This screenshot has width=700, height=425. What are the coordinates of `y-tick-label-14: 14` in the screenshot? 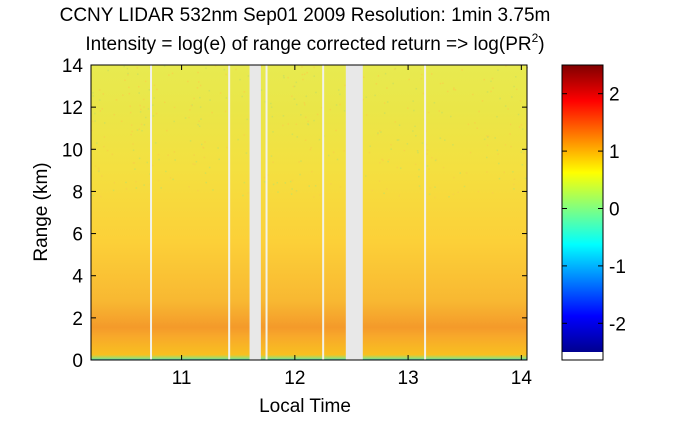 It's located at (73, 66).